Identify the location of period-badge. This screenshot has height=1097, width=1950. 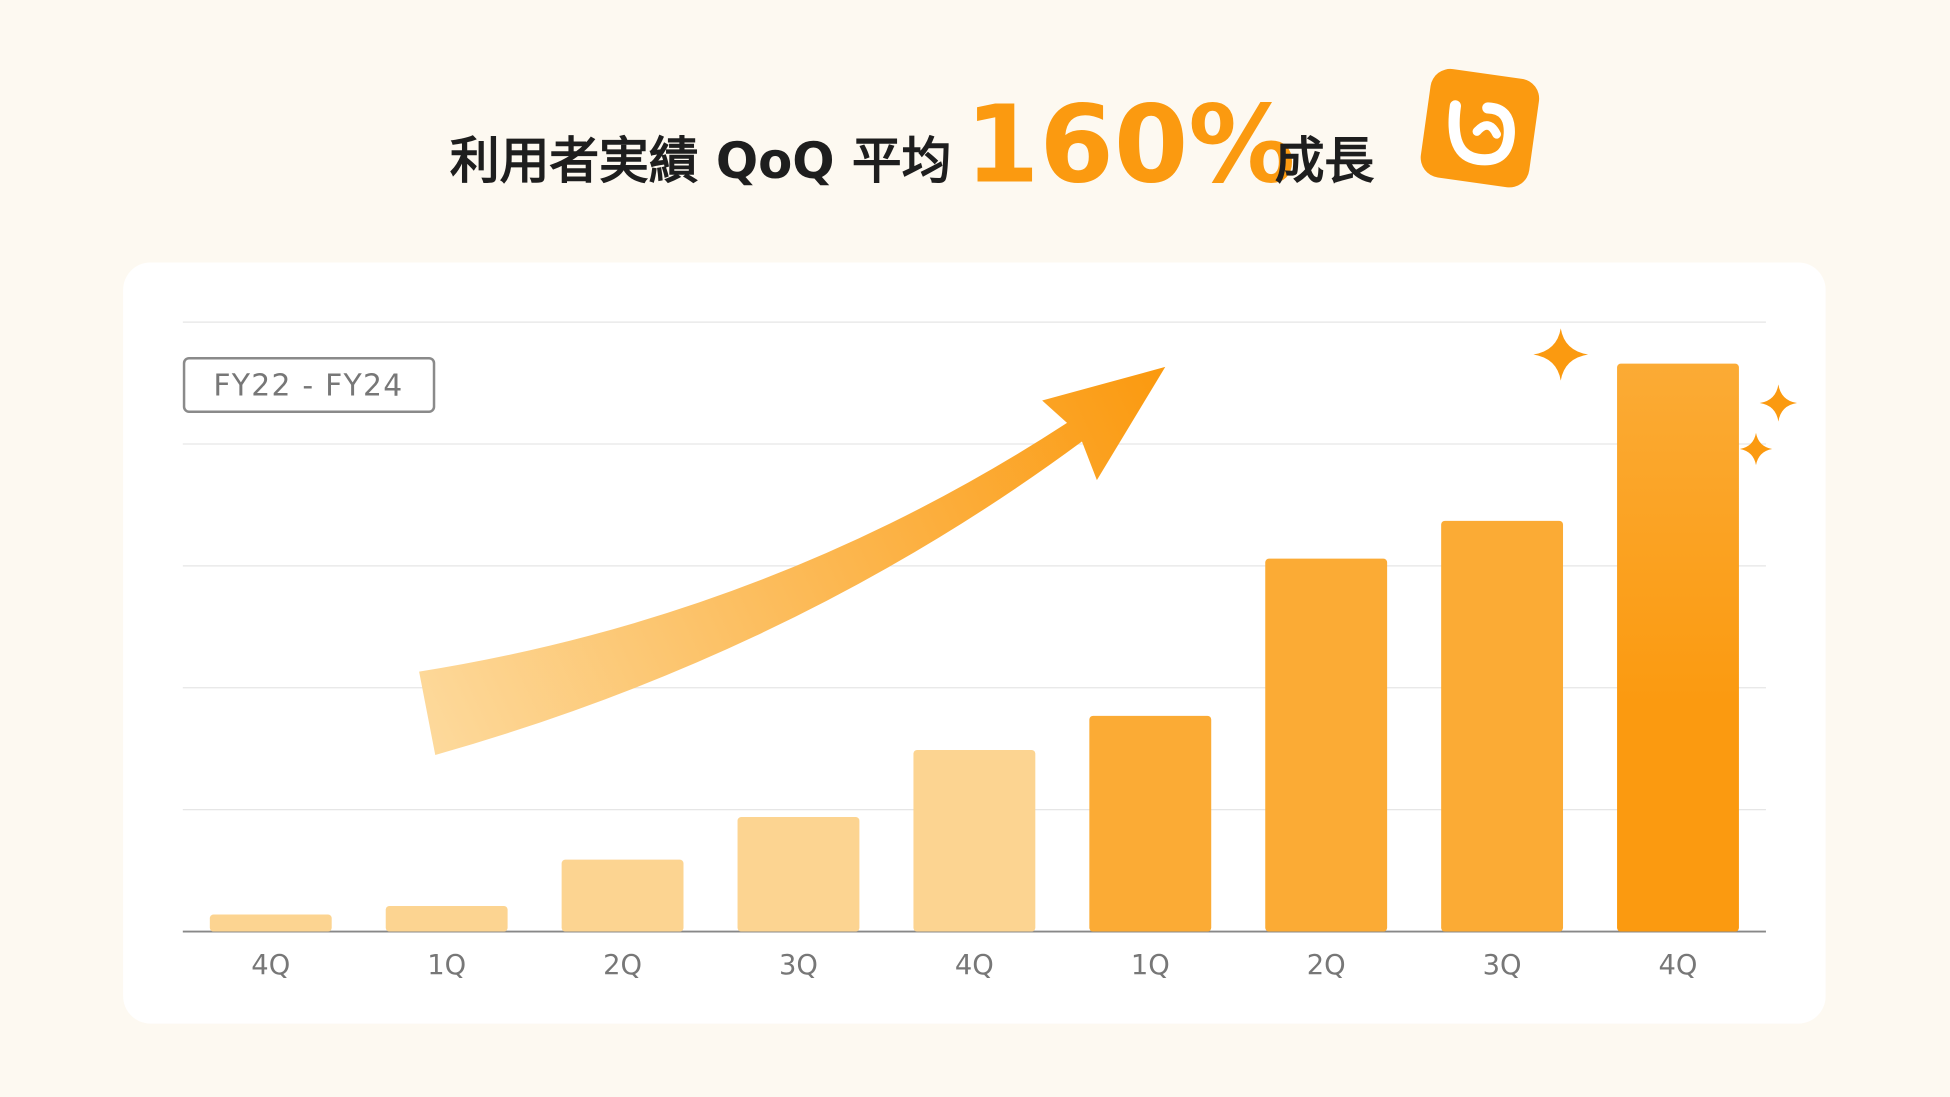
(309, 384).